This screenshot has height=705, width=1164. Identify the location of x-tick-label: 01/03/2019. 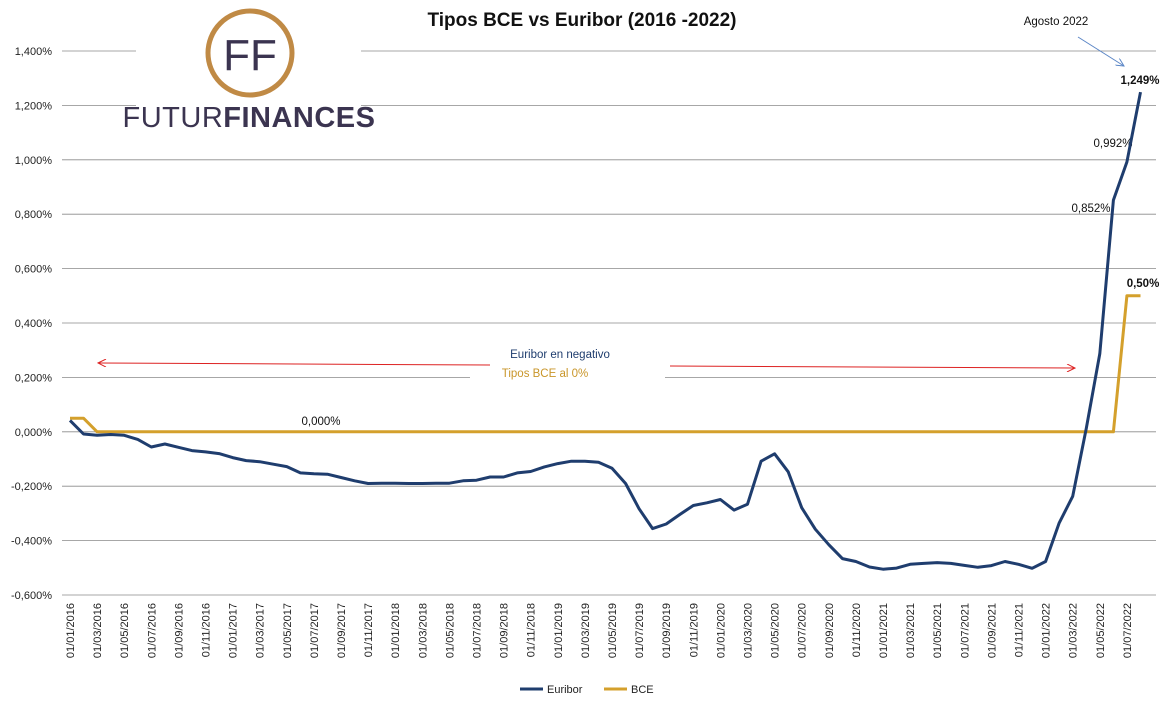
(586, 630).